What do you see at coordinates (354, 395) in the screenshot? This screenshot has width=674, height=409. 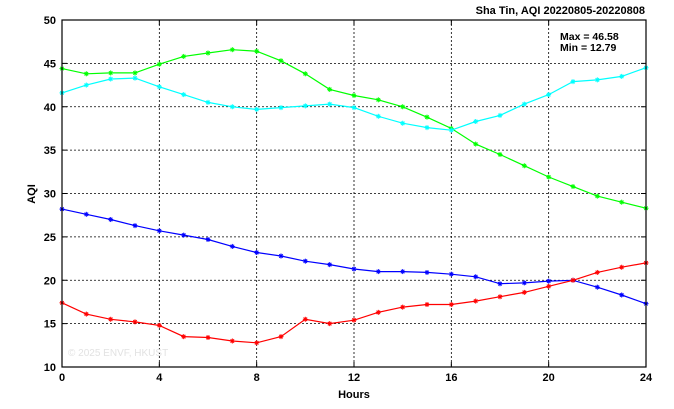 I see `x-axis-label: Hours` at bounding box center [354, 395].